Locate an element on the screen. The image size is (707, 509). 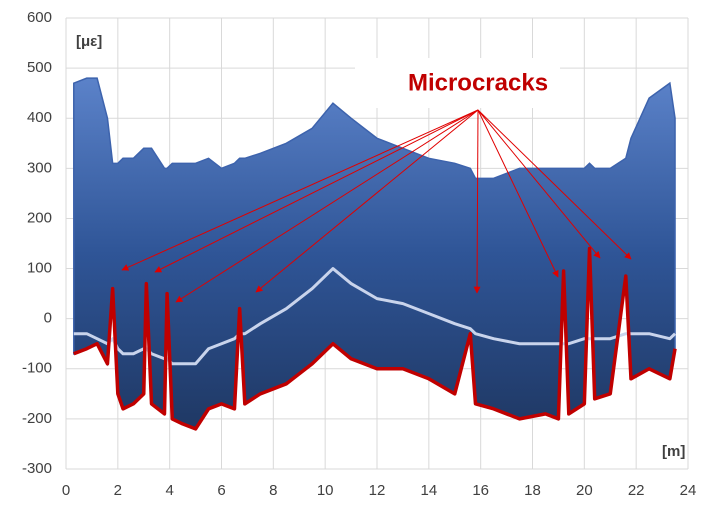
y-tick-label: 500 is located at coordinates (39, 67).